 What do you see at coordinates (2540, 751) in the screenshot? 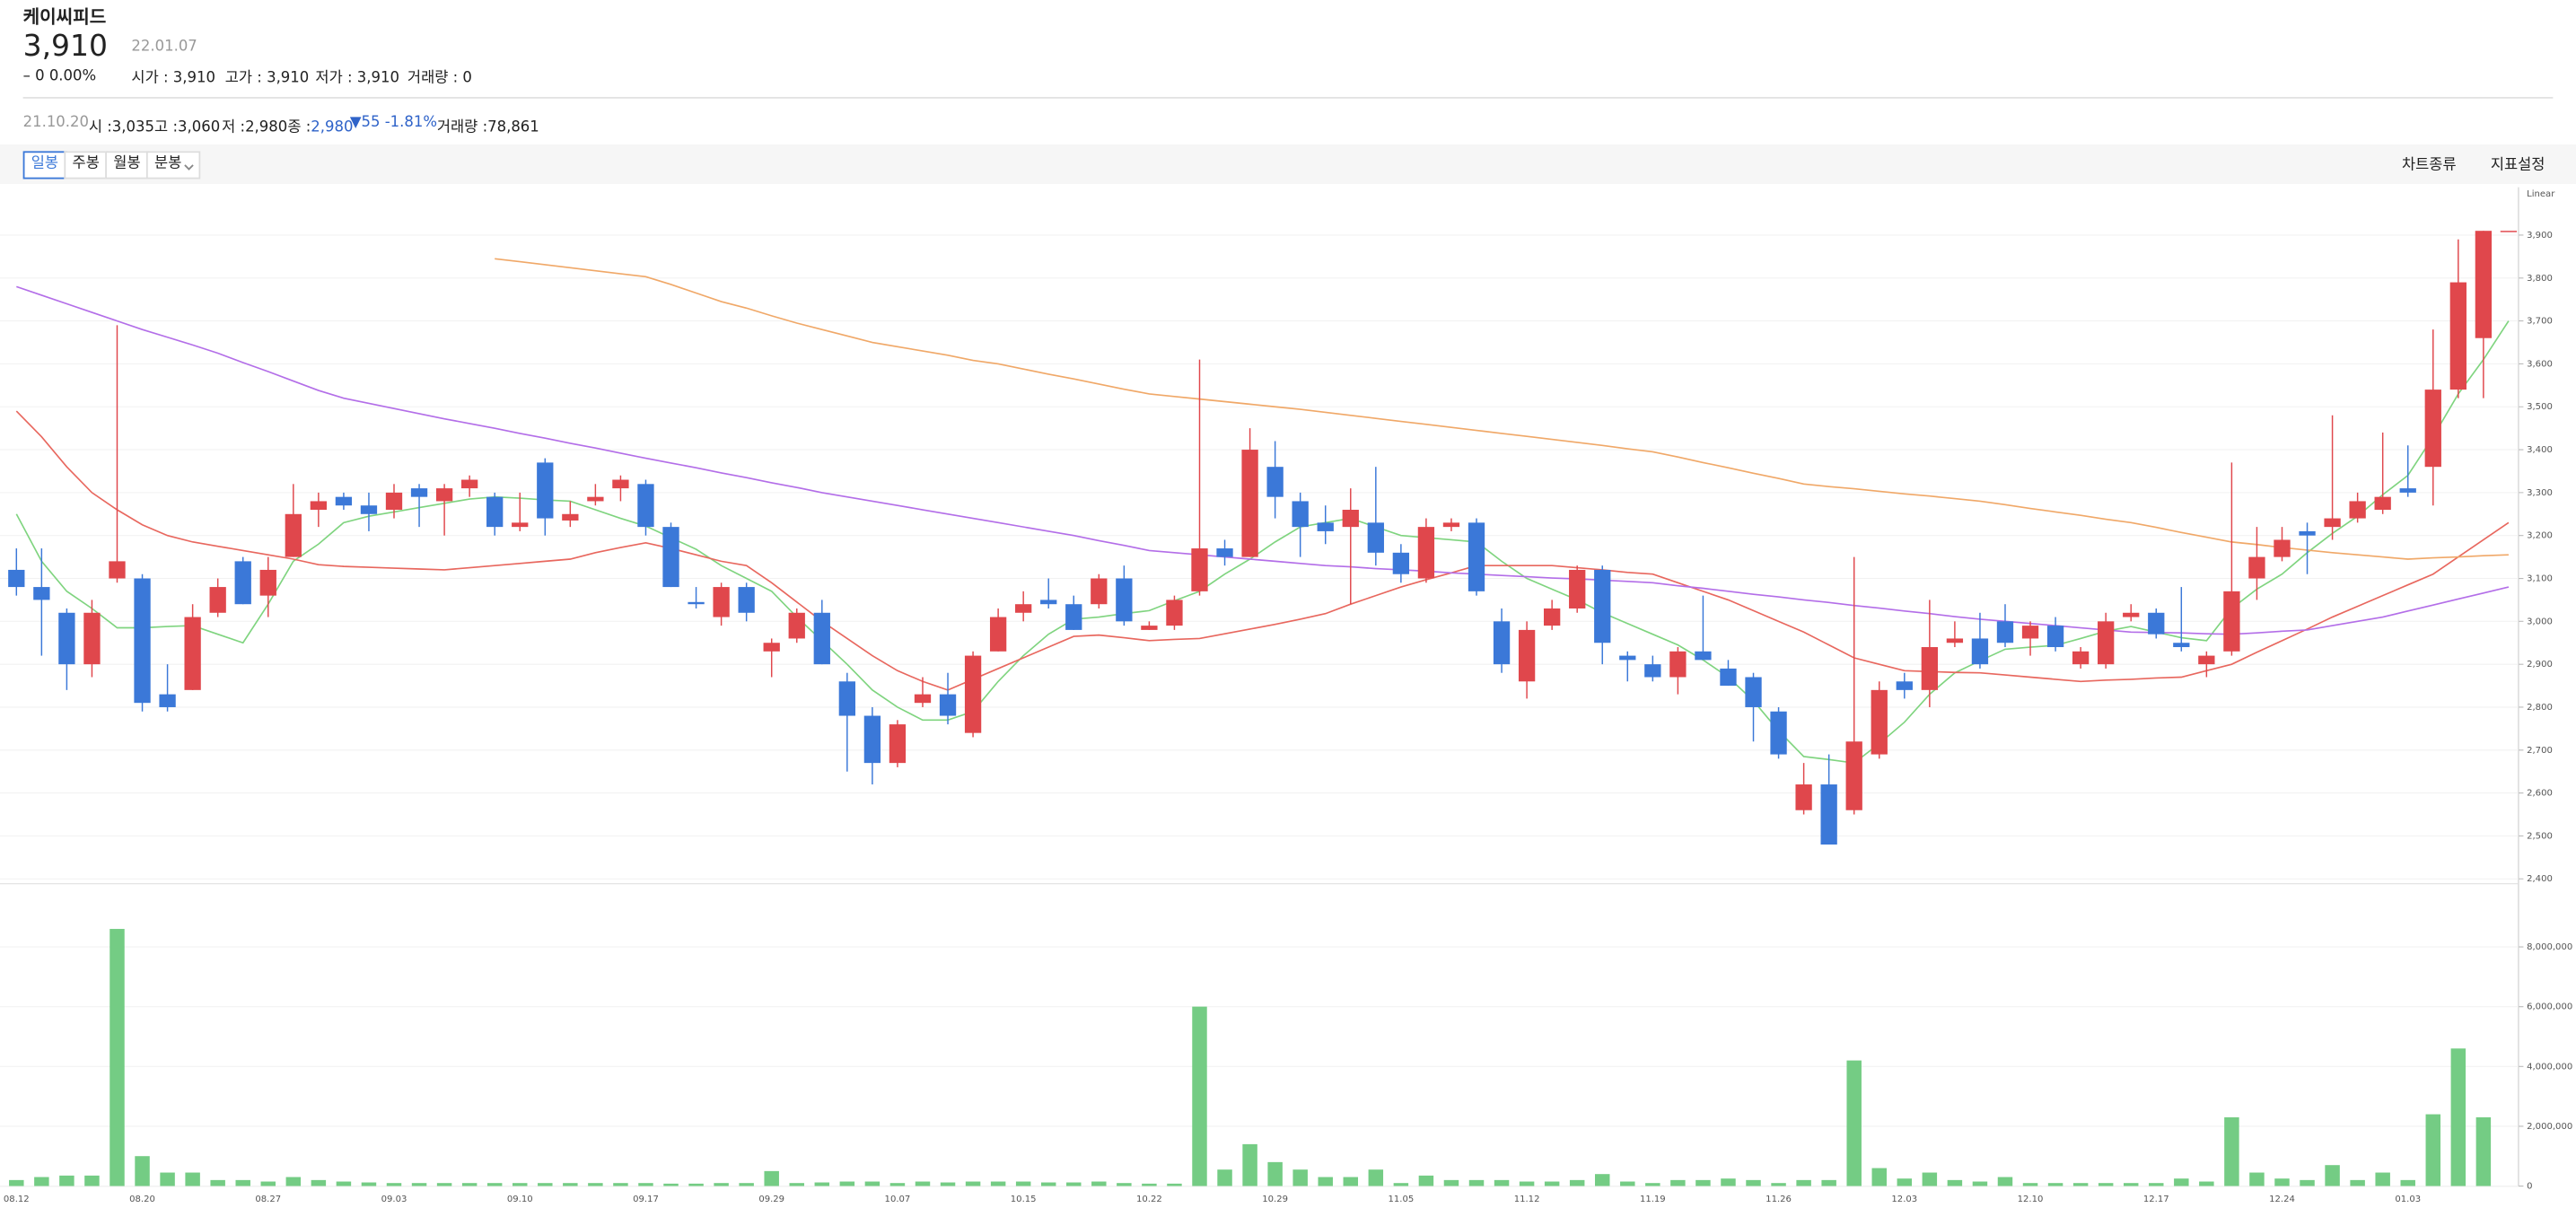
I see `y-tick-label: 2,700` at bounding box center [2540, 751].